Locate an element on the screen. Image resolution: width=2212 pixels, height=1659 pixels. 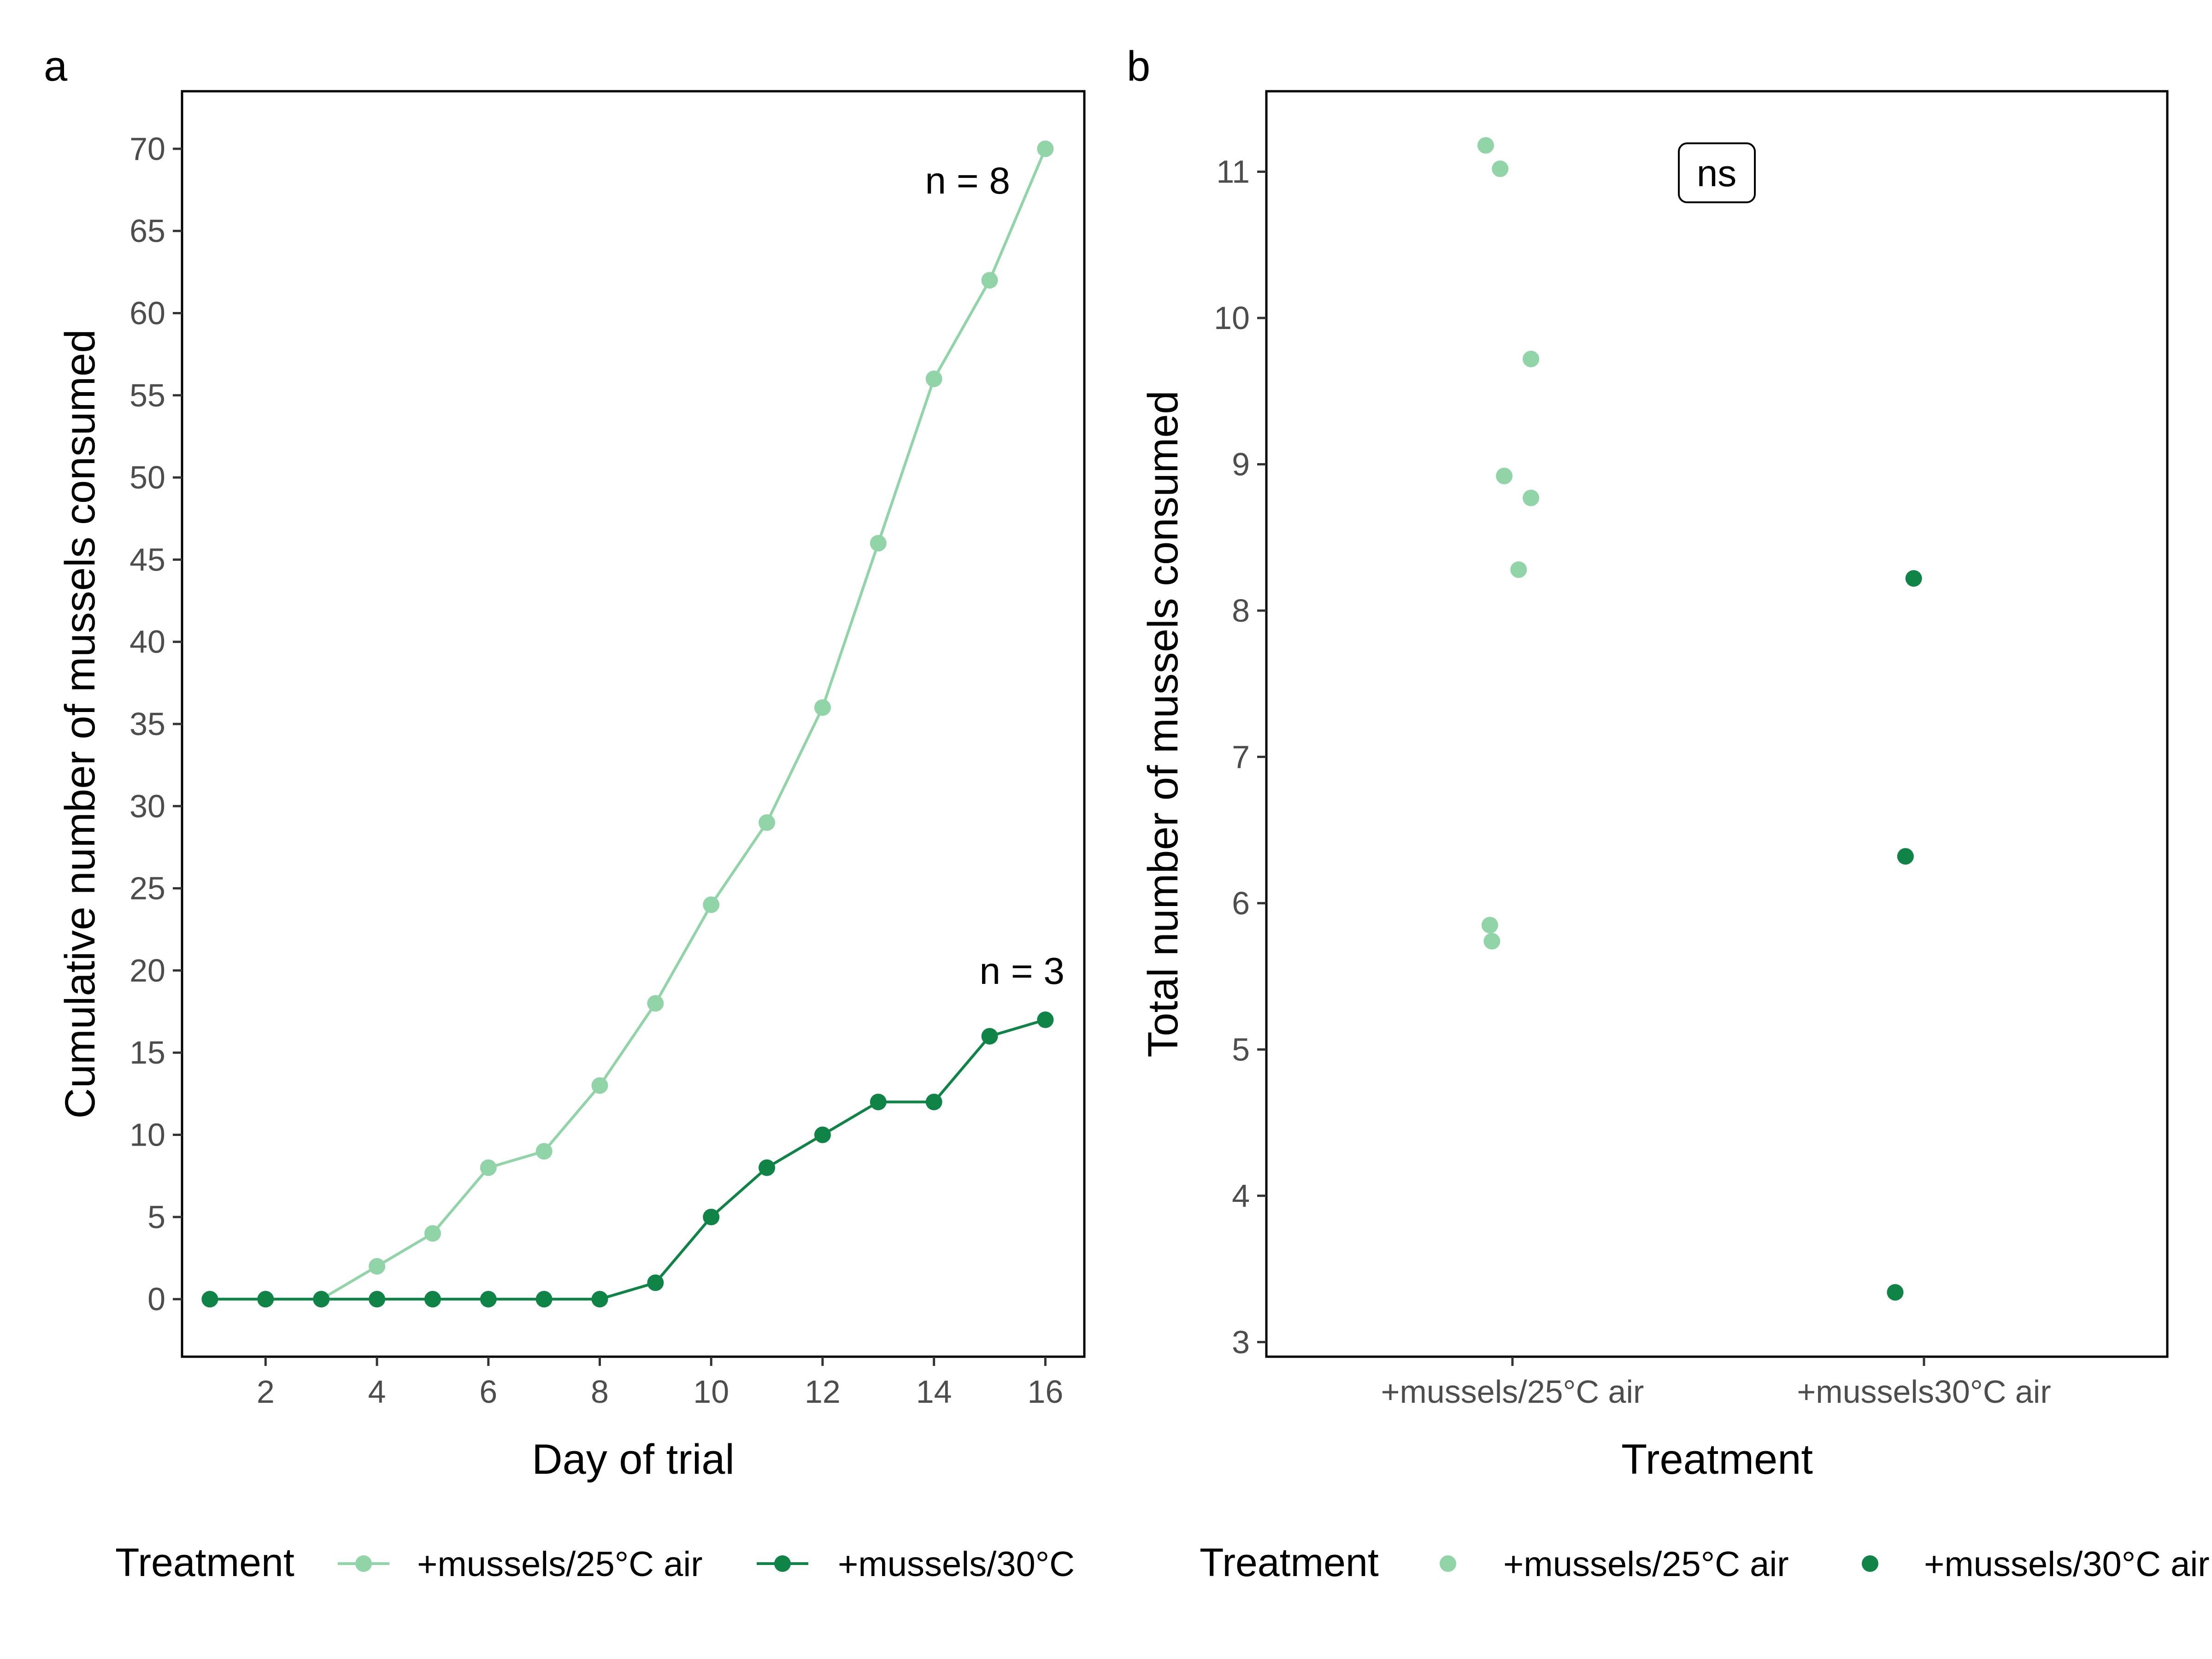
legend-b-label-0: +mussels/25°C air is located at coordinates (1646, 1564).